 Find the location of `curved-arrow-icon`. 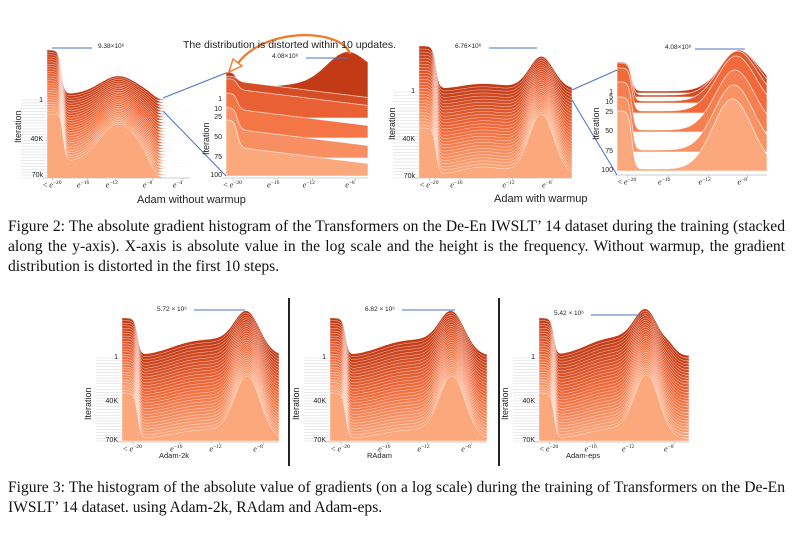

curved-arrow-icon is located at coordinates (293, 50).